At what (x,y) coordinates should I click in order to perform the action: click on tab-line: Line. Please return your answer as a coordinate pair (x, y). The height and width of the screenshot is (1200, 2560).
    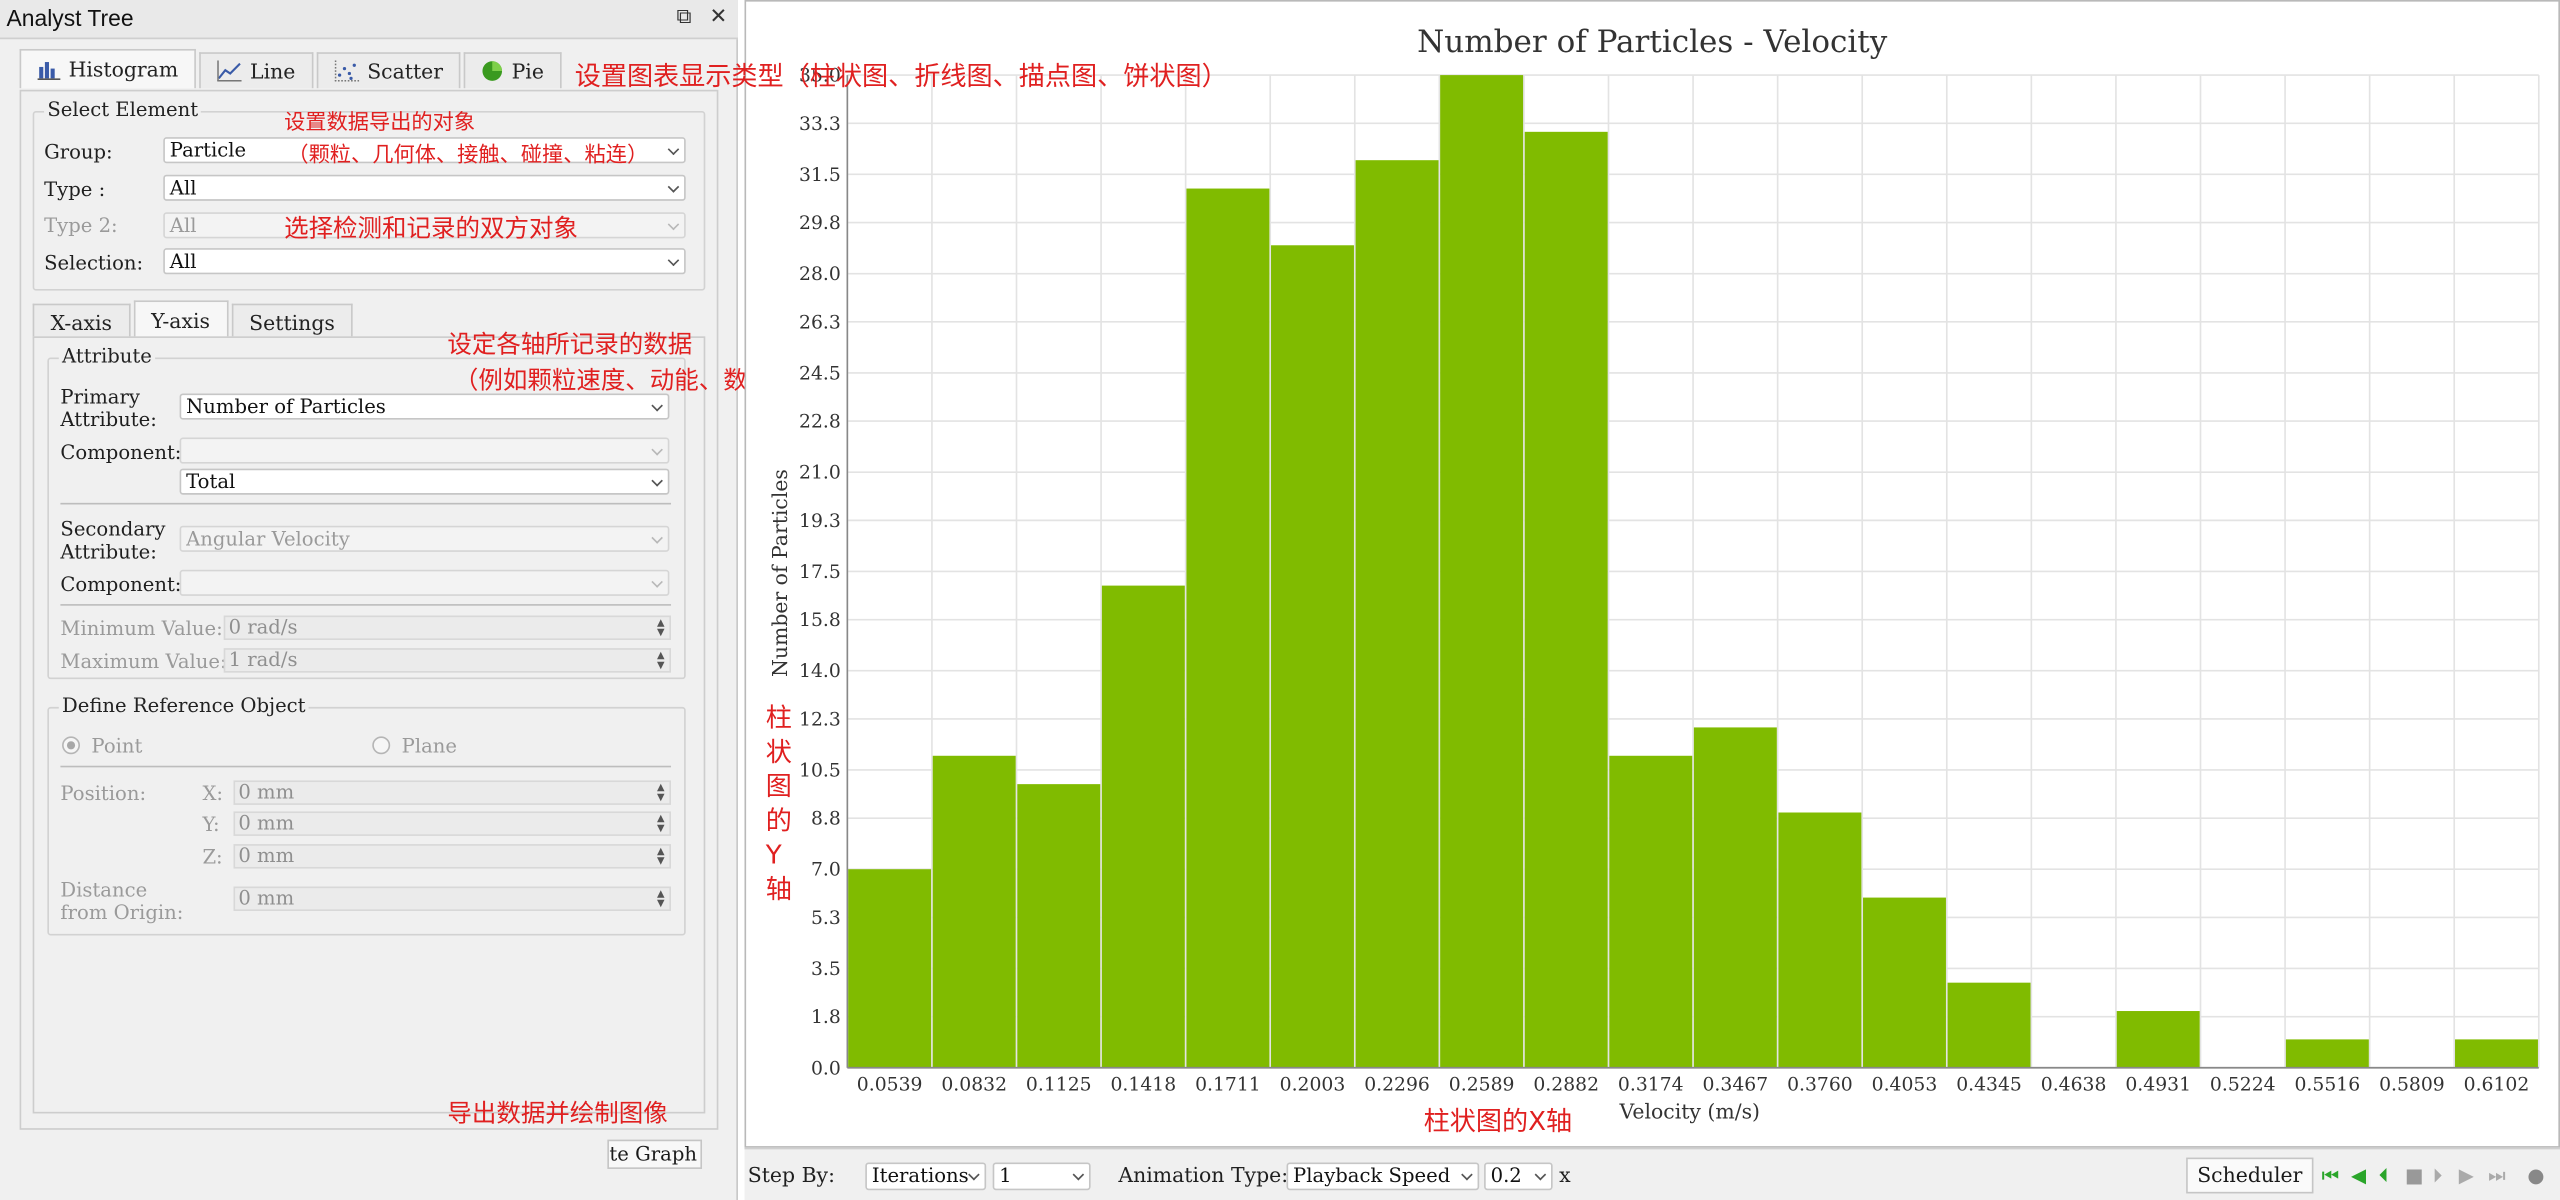
    Looking at the image, I should click on (256, 70).